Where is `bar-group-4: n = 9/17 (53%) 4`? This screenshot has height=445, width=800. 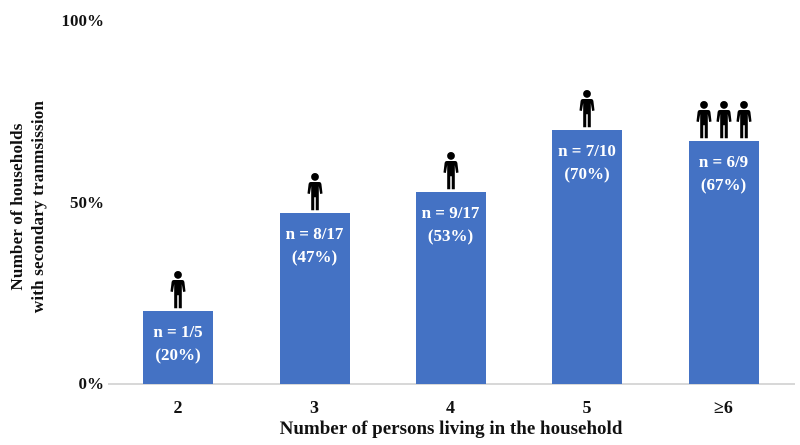 bar-group-4: n = 9/17 (53%) 4 is located at coordinates (450, 284).